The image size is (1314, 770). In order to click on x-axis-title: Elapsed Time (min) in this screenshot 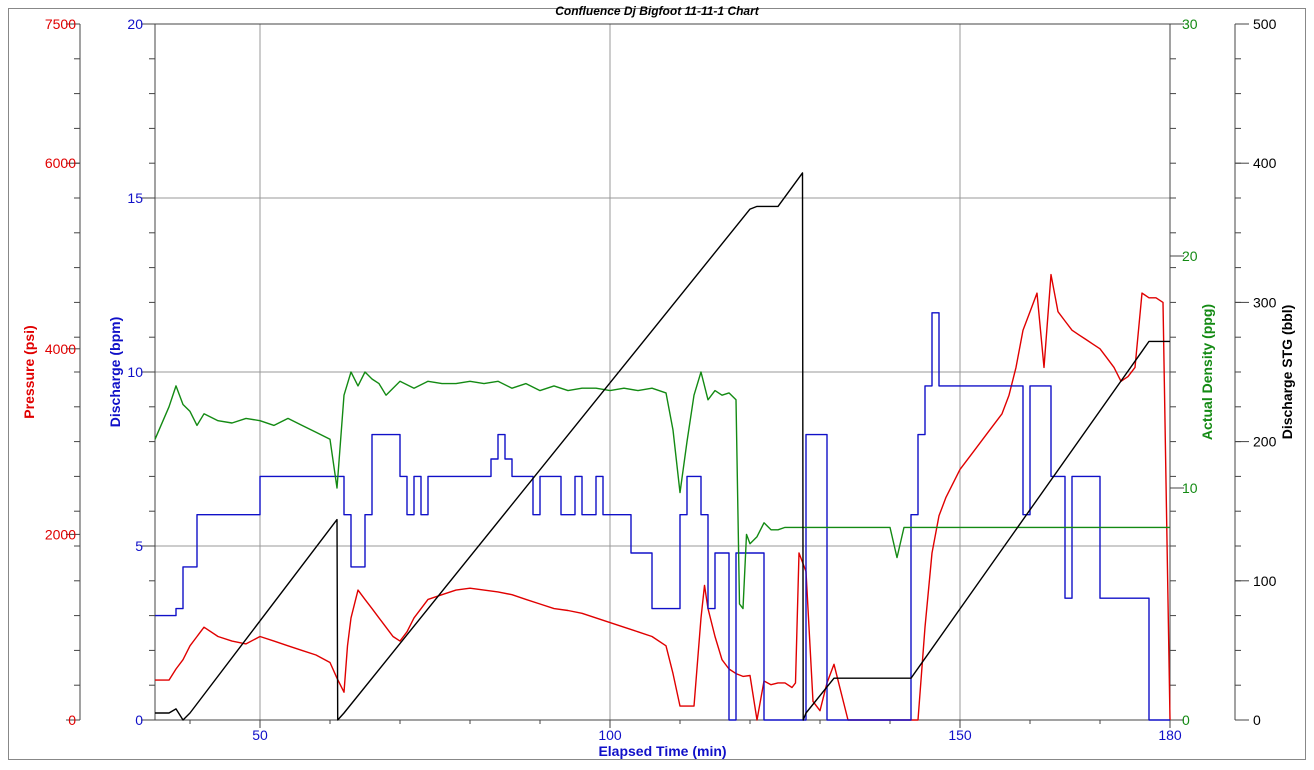, I will do `click(662, 751)`.